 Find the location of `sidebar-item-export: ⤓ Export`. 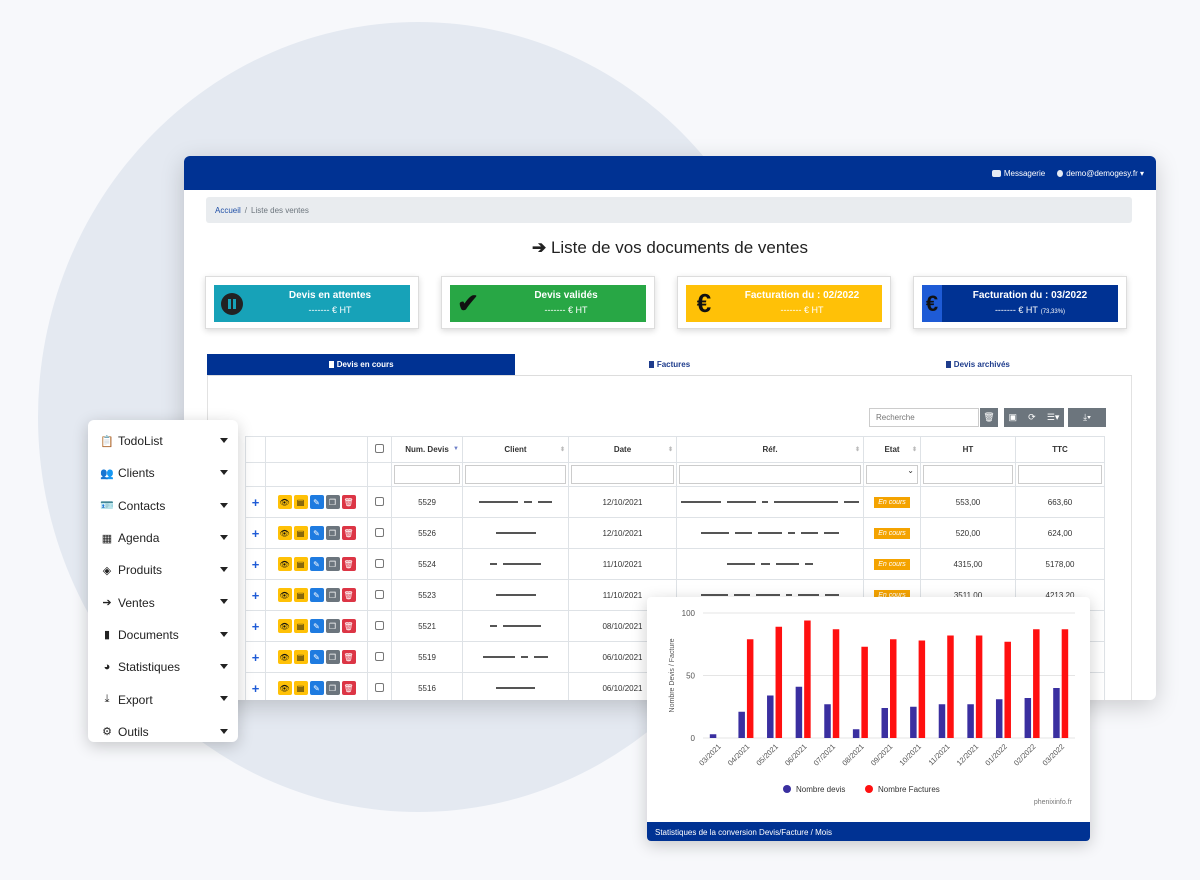

sidebar-item-export: ⤓ Export is located at coordinates (163, 699).